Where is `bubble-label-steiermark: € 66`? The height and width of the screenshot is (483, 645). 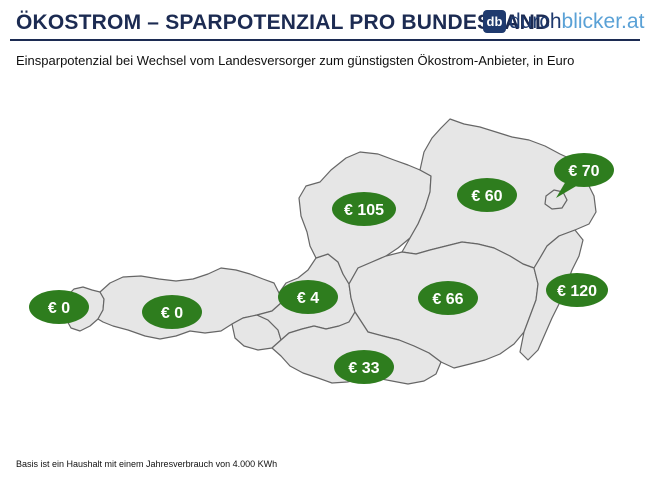
bubble-label-steiermark: € 66 is located at coordinates (447, 299).